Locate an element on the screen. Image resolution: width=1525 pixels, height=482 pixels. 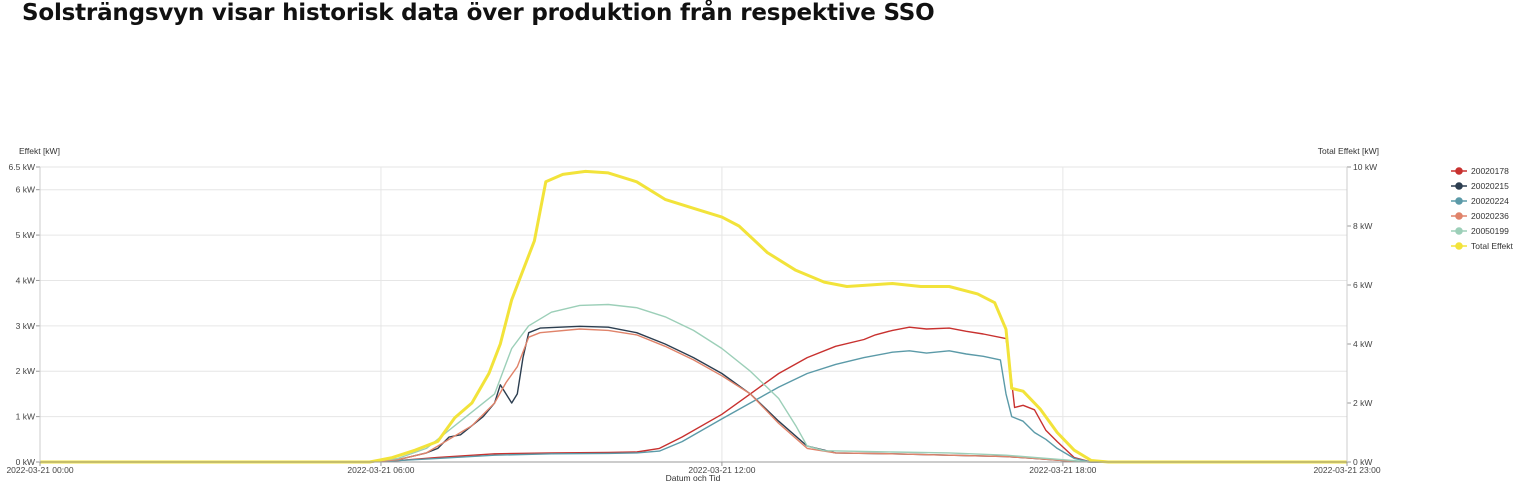
legend-item: 20020236 is located at coordinates (1480, 216).